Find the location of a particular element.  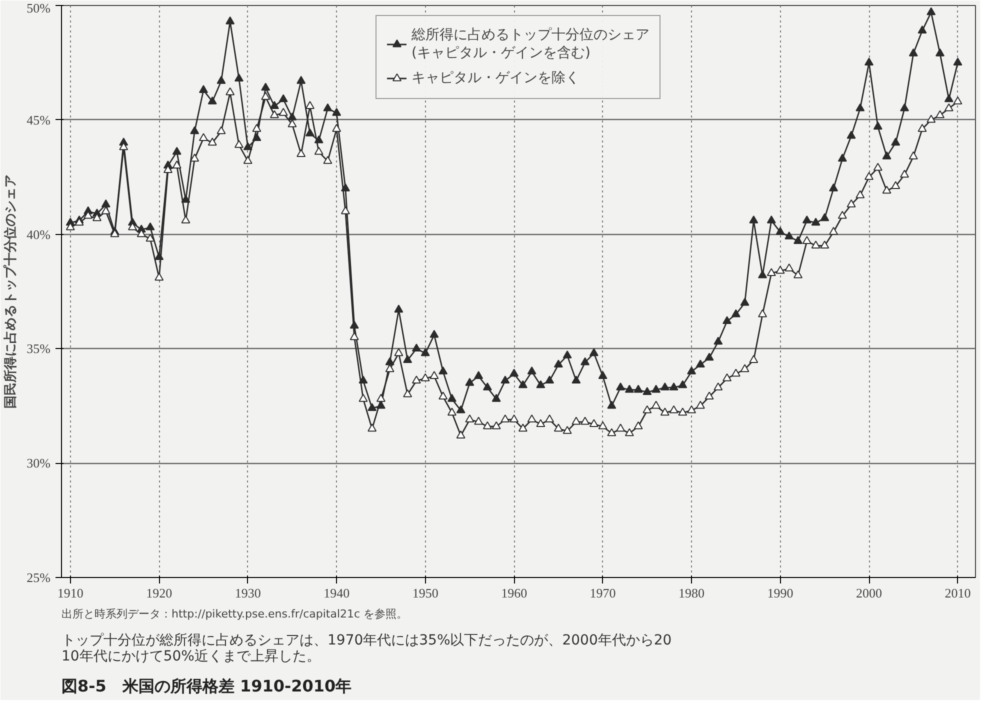

y-tick-label: 35% is located at coordinates (38, 348).